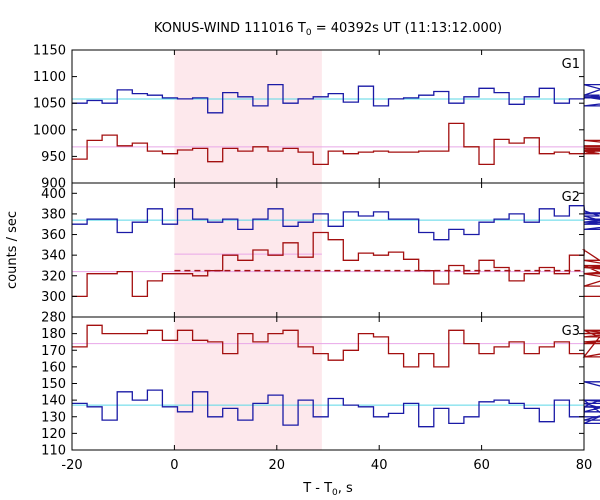  What do you see at coordinates (248, 383) in the screenshot?
I see `g3-highlight-interval` at bounding box center [248, 383].